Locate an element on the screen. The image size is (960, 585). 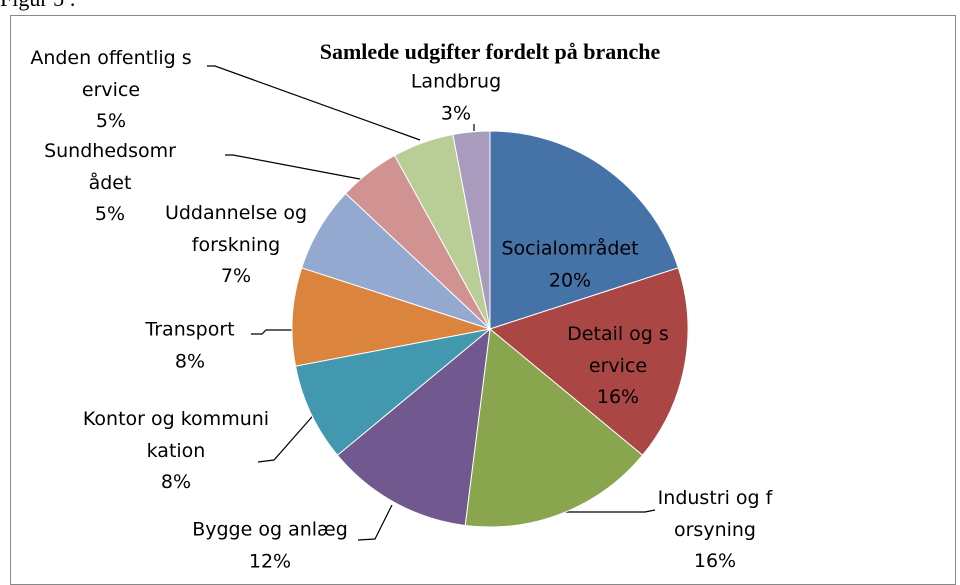
slice-label: Sundhedsområdet 5% is located at coordinates (110, 183).